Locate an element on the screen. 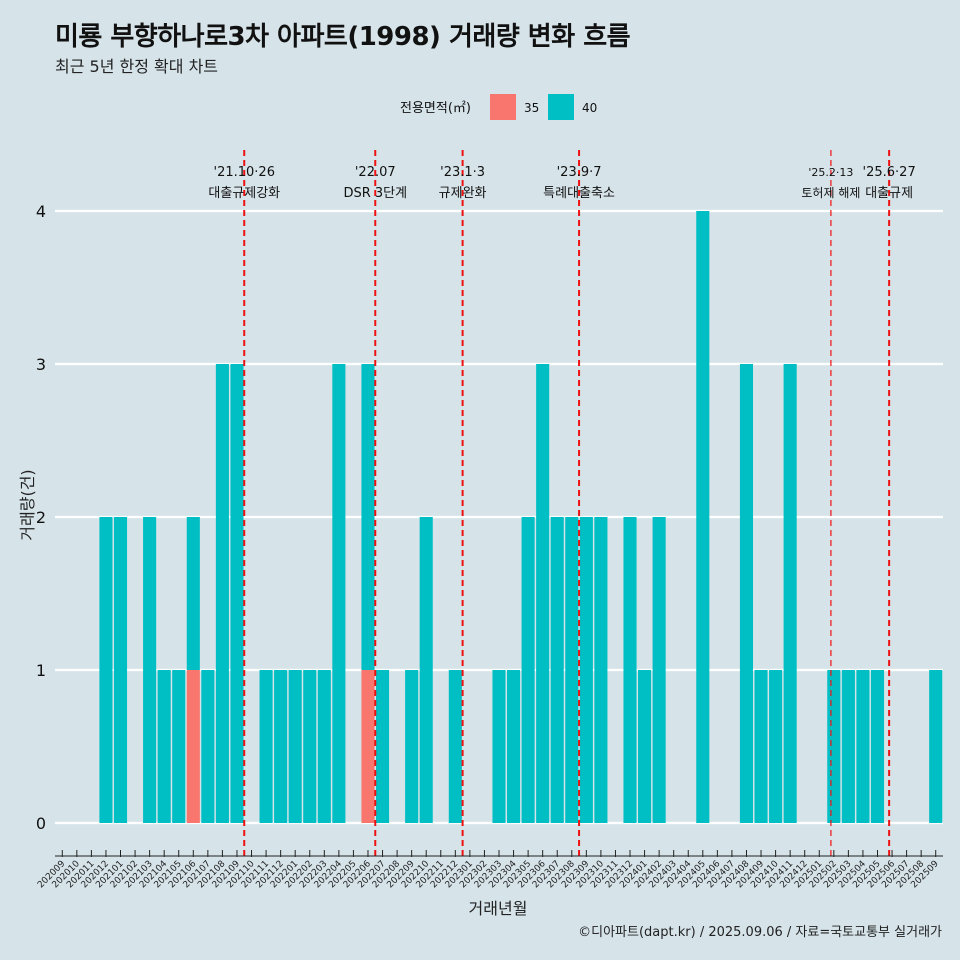 Image resolution: width=960 pixels, height=960 pixels. event-date-label: '23.1·3 is located at coordinates (462, 172).